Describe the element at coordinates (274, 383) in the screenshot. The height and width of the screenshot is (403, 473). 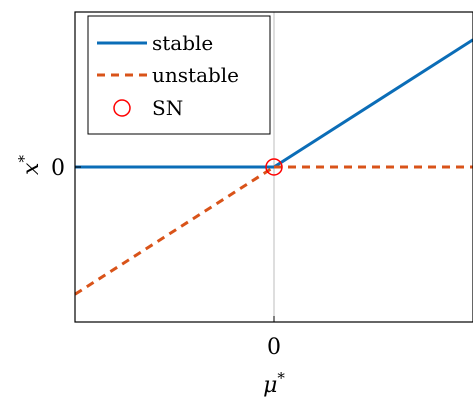
I see `x-axis-label: μ*` at that location.